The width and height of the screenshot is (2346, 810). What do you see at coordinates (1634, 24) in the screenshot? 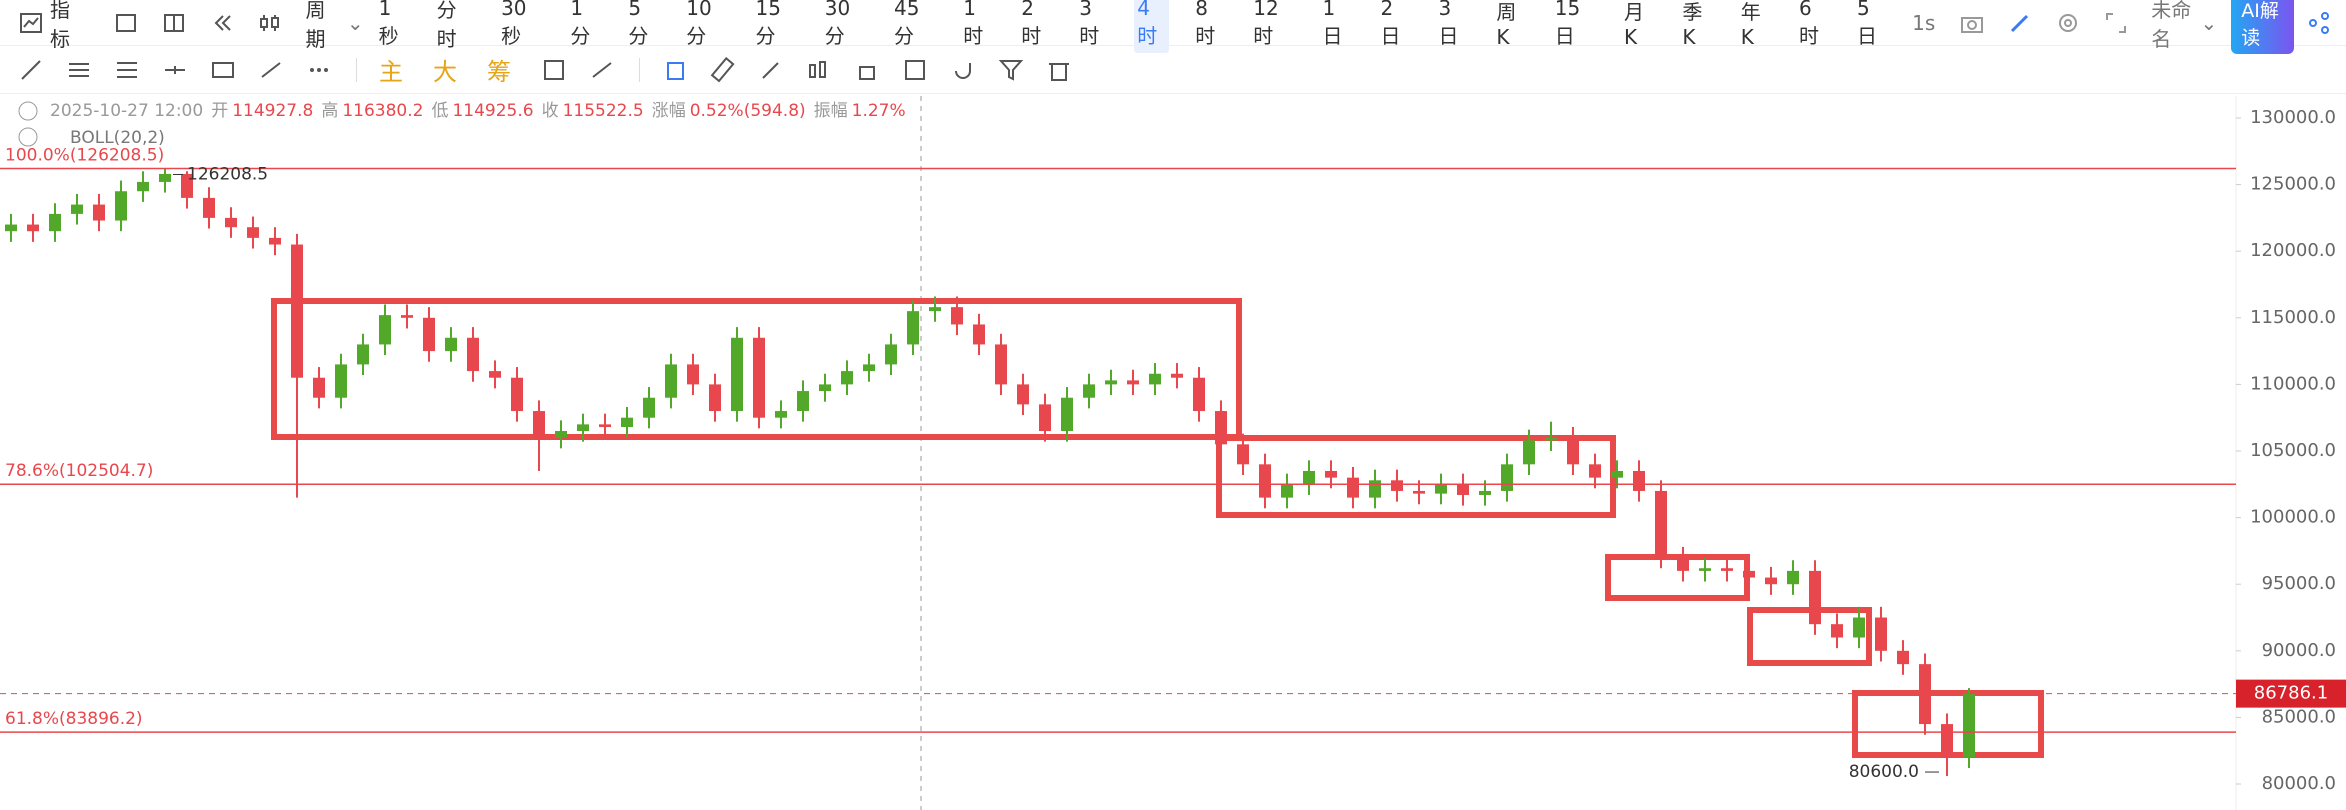
I see `period-option: 月K` at bounding box center [1634, 24].